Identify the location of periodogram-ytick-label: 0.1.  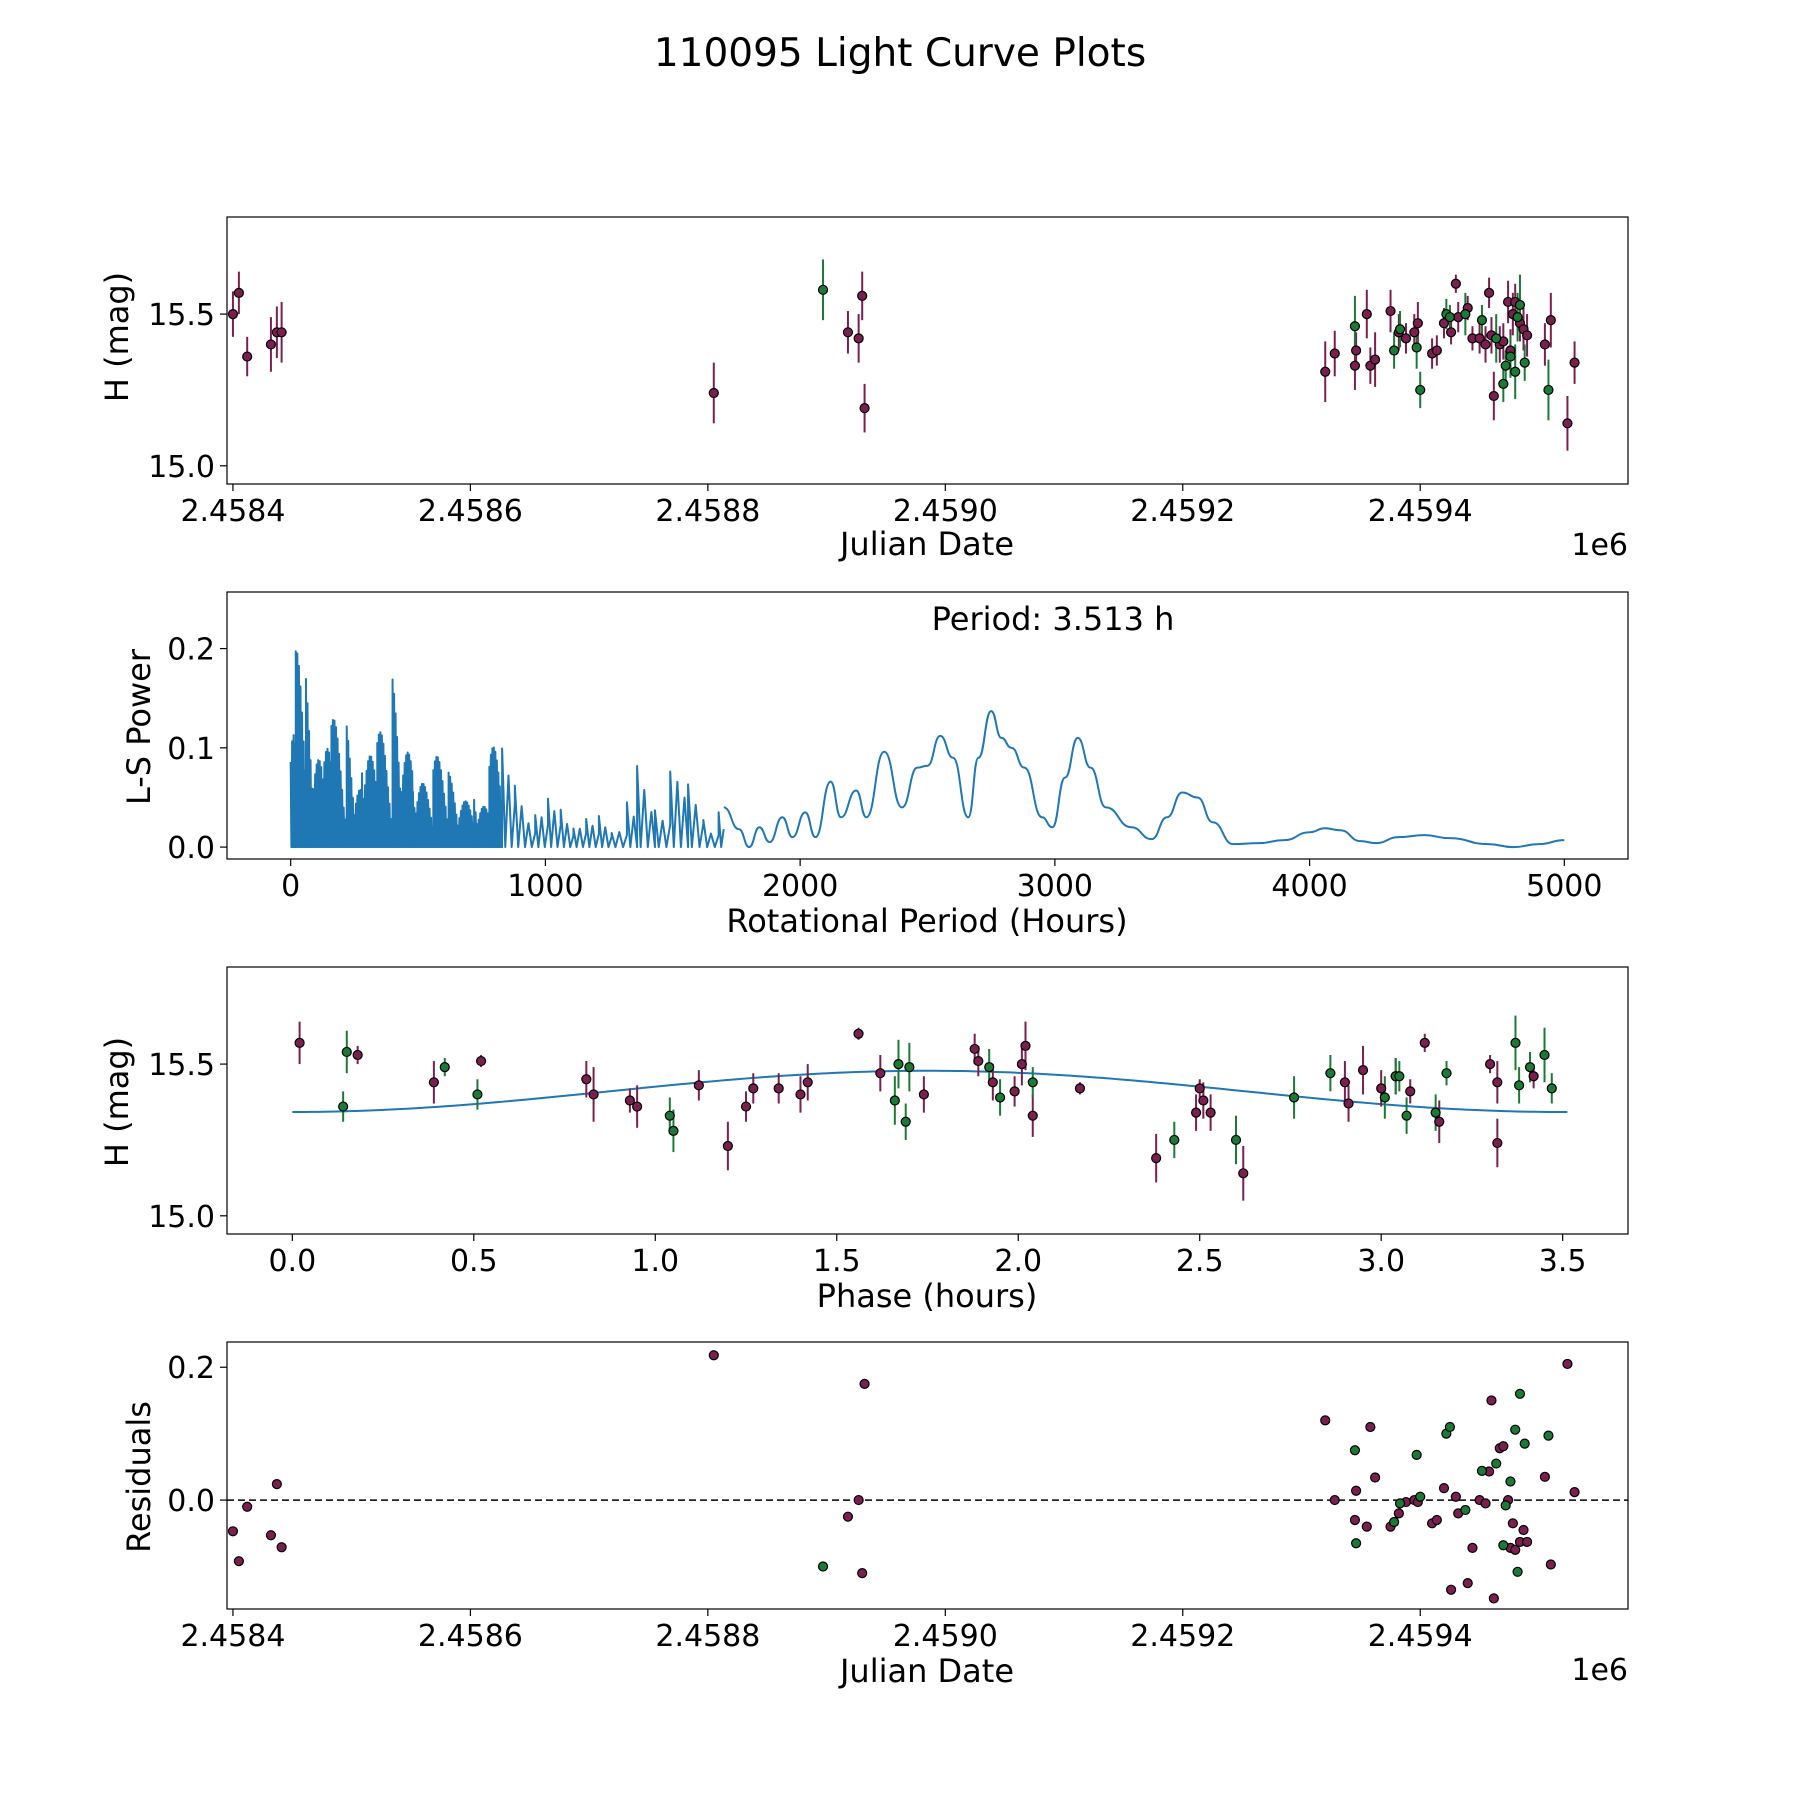
(191, 749).